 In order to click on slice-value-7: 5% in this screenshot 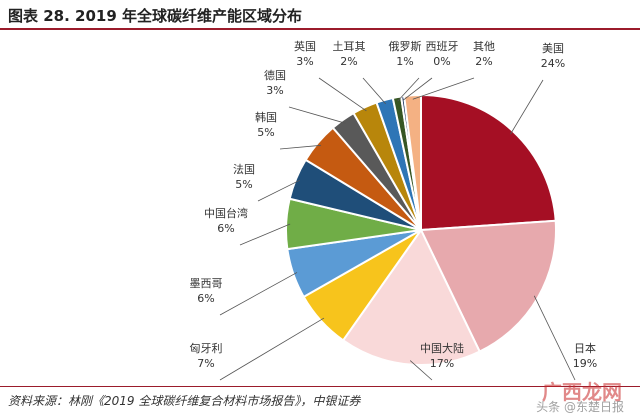, I will do `click(265, 132)`.